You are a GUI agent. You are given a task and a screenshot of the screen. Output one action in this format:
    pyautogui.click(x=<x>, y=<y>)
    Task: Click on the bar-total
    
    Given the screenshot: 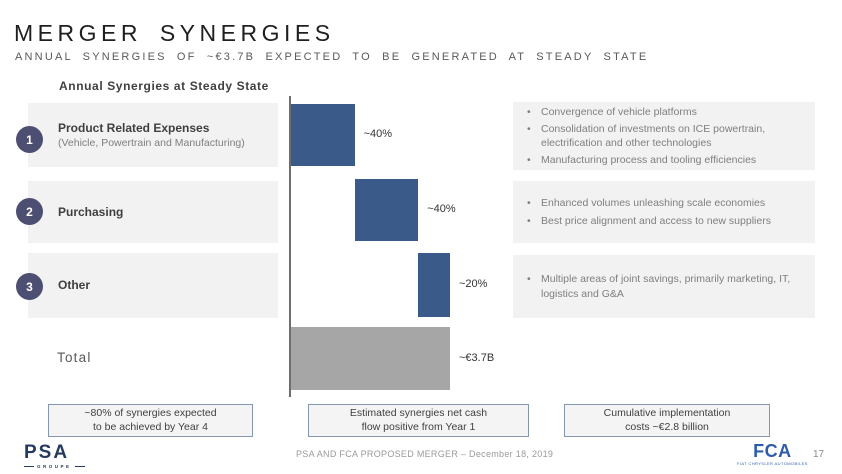 What is the action you would take?
    pyautogui.click(x=370, y=358)
    